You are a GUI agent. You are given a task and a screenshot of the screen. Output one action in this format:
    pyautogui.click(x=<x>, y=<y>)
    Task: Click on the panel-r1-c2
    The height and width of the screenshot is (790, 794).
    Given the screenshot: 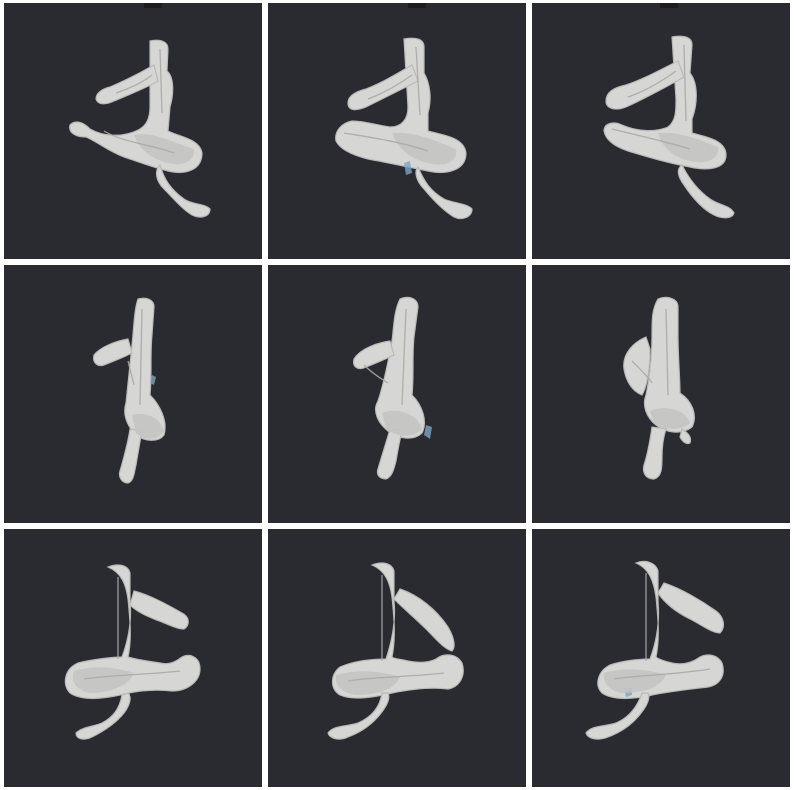 What is the action you would take?
    pyautogui.click(x=397, y=131)
    